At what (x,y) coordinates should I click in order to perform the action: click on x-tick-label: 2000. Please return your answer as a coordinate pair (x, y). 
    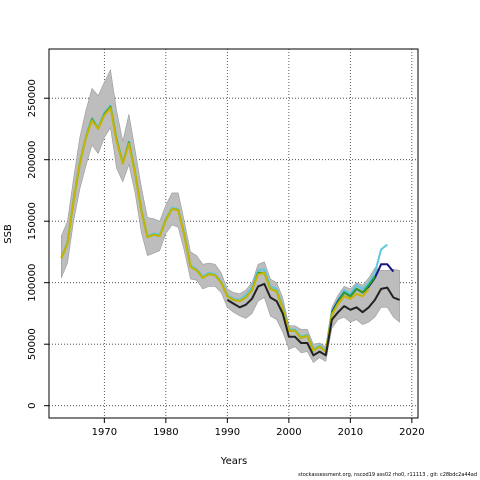
    Looking at the image, I should click on (288, 432).